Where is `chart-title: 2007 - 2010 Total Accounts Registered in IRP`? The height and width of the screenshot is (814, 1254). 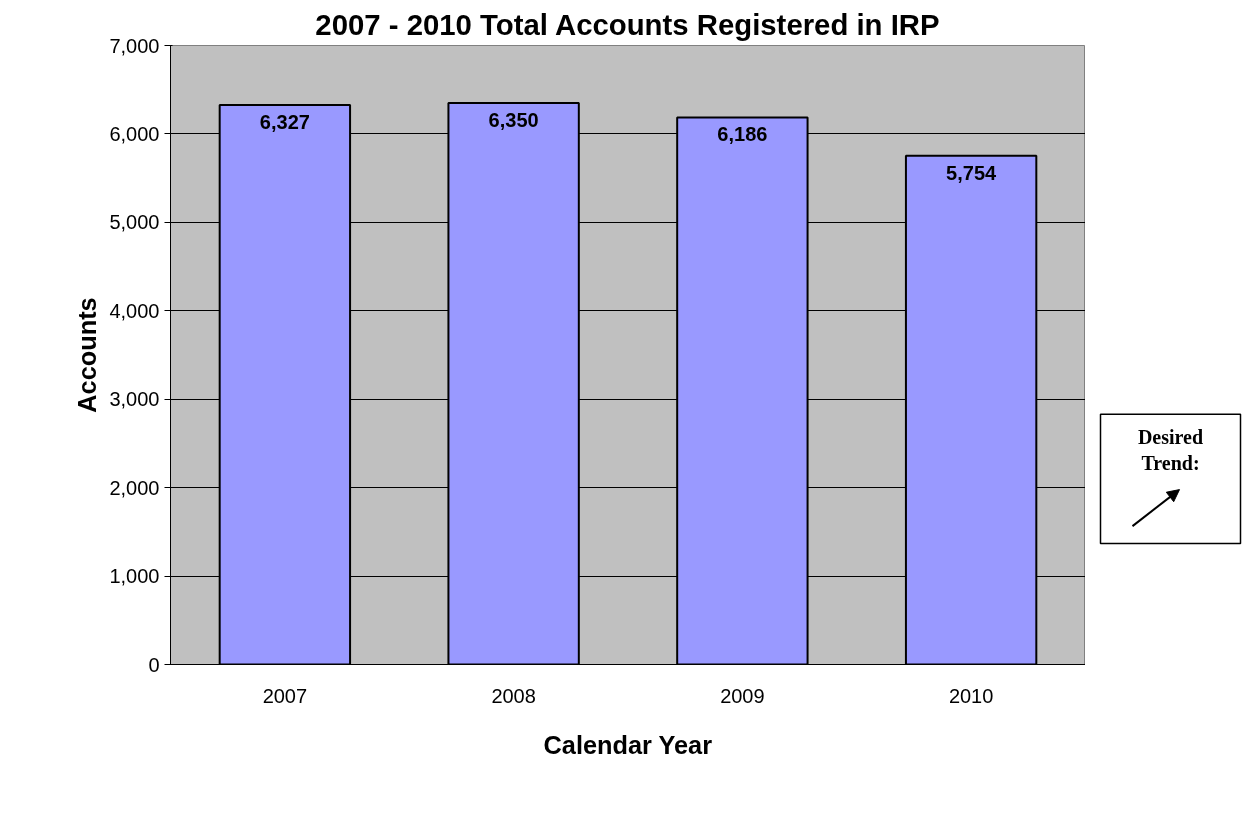
chart-title: 2007 - 2010 Total Accounts Registered in IRP is located at coordinates (627, 24).